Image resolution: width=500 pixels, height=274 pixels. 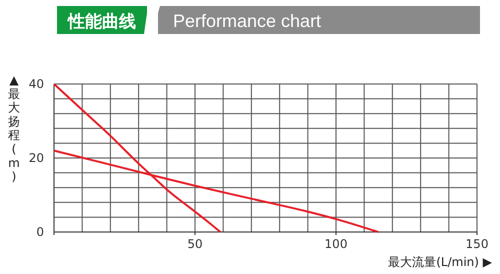 I want to click on x-axis-title: 最大流量(L/min) ▶, so click(x=440, y=262).